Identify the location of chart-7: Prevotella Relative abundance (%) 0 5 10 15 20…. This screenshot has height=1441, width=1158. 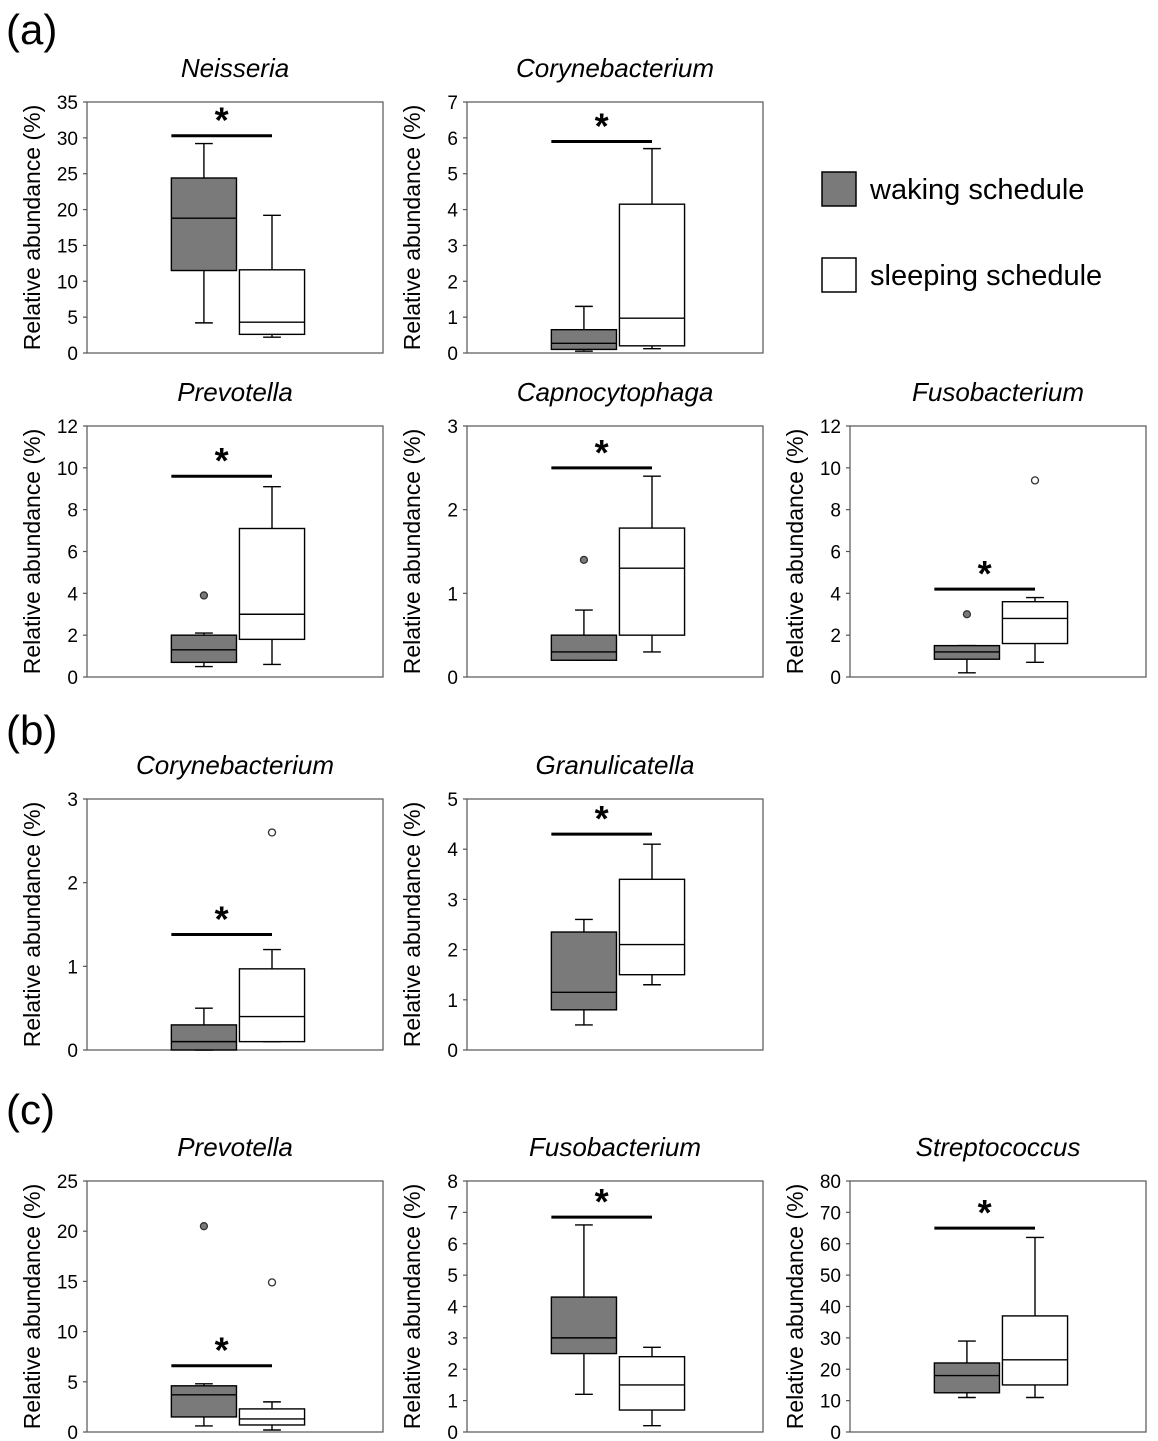
(201, 1286).